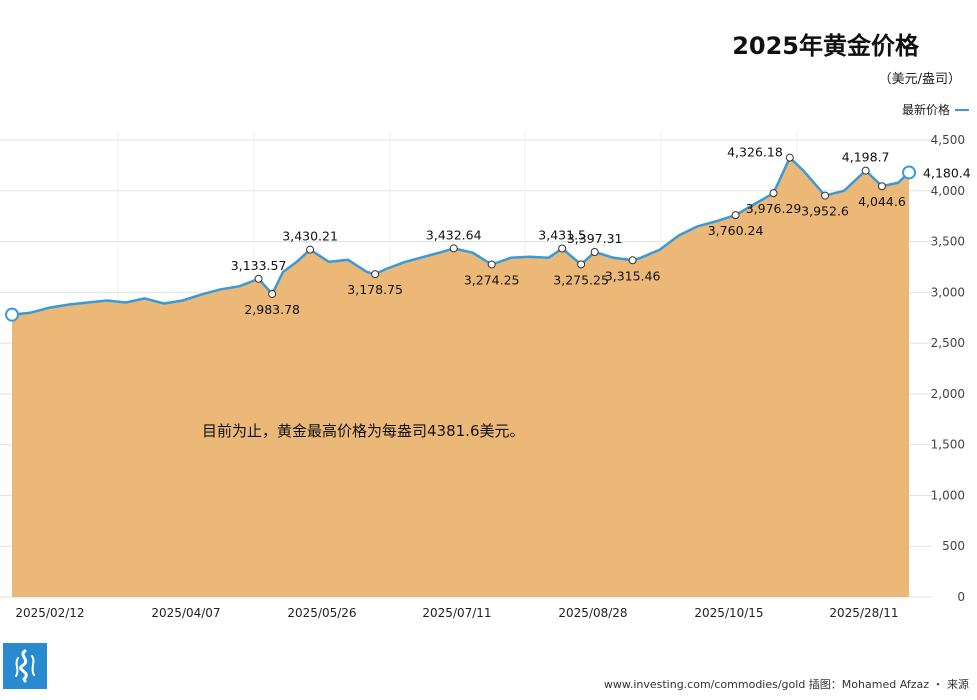  Describe the element at coordinates (962, 109) in the screenshot. I see `legend-line-swatch` at that location.